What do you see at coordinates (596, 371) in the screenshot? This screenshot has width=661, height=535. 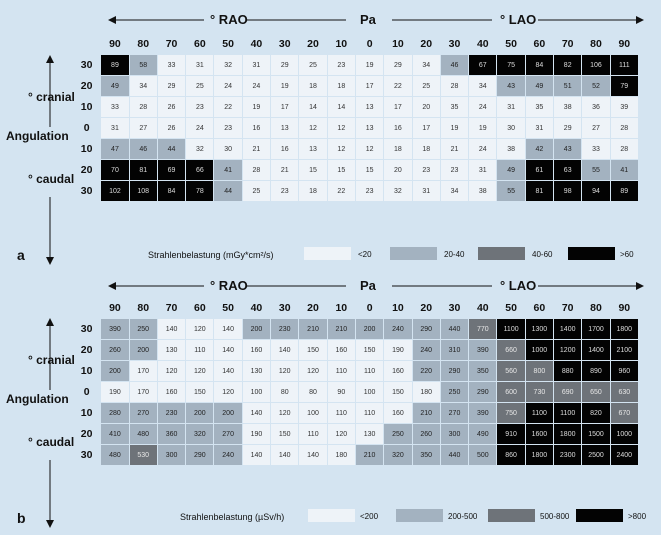 I see `dose-cell: 890` at bounding box center [596, 371].